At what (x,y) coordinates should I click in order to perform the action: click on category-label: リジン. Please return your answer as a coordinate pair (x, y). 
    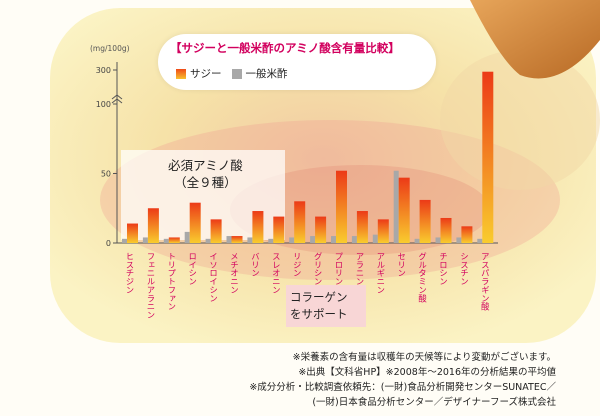
    Looking at the image, I should click on (297, 264).